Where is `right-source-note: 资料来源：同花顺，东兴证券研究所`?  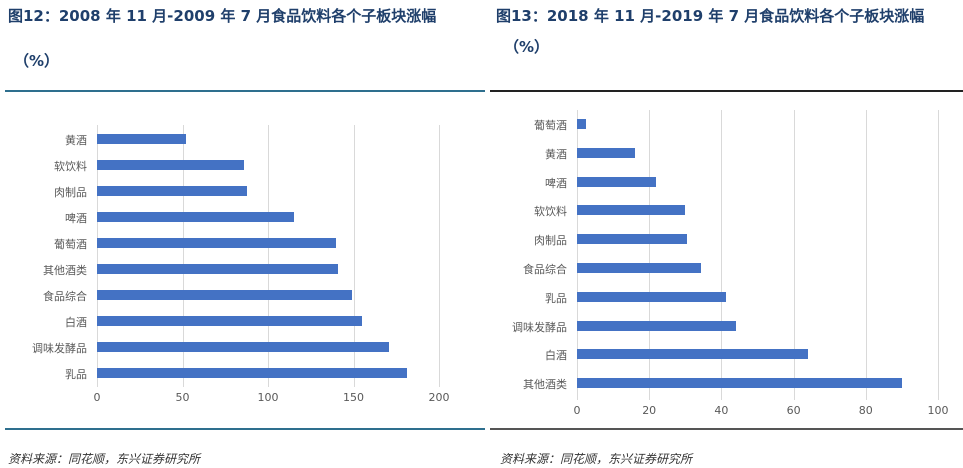 right-source-note: 资料来源：同花顺，东兴证券研究所 is located at coordinates (596, 459).